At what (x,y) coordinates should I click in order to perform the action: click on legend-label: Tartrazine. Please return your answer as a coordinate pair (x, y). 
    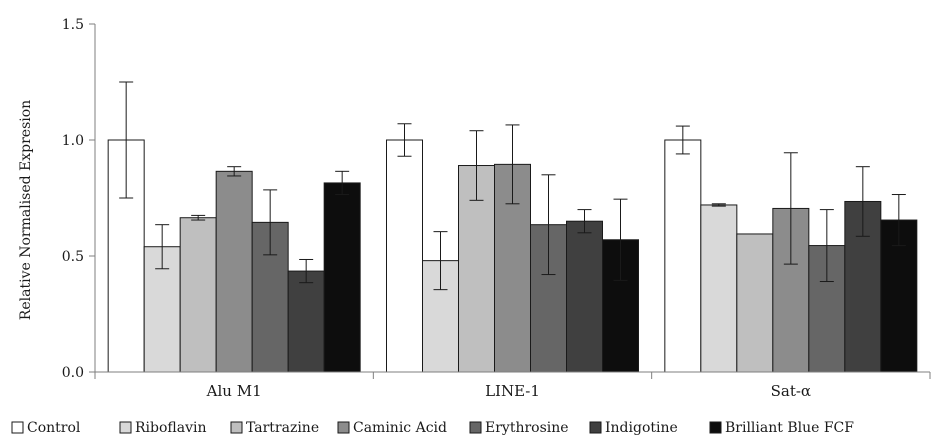
    Looking at the image, I should click on (282, 428).